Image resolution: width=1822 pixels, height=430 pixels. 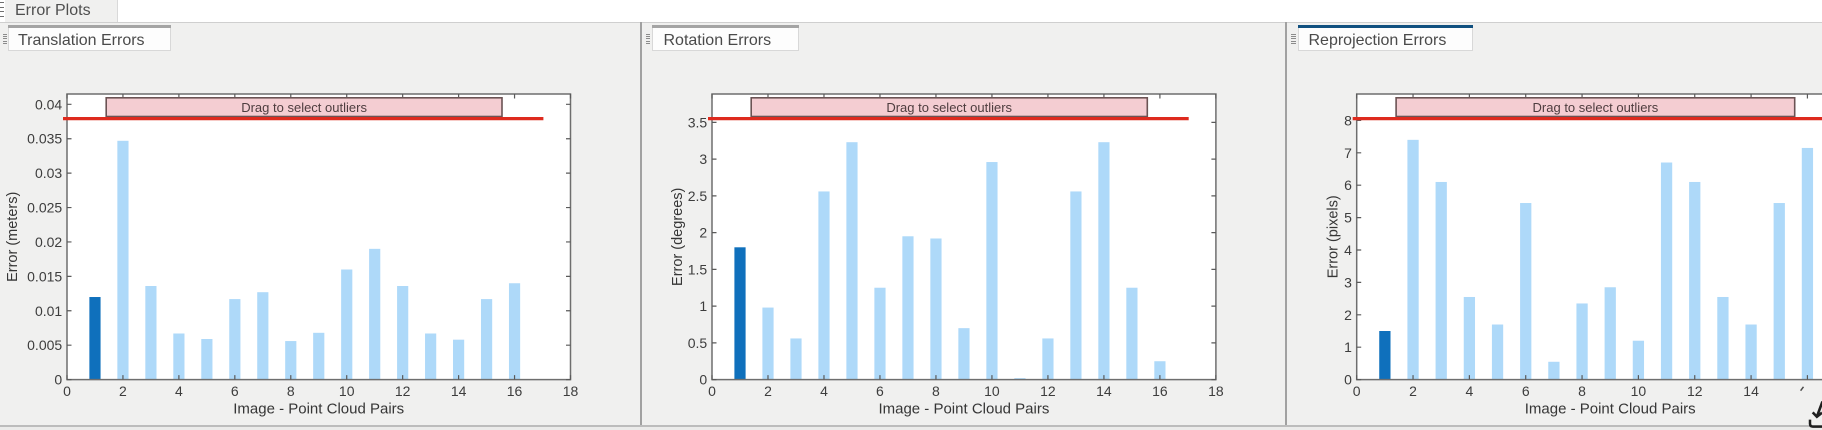 What do you see at coordinates (698, 269) in the screenshot?
I see `svg-text: 1.5` at bounding box center [698, 269].